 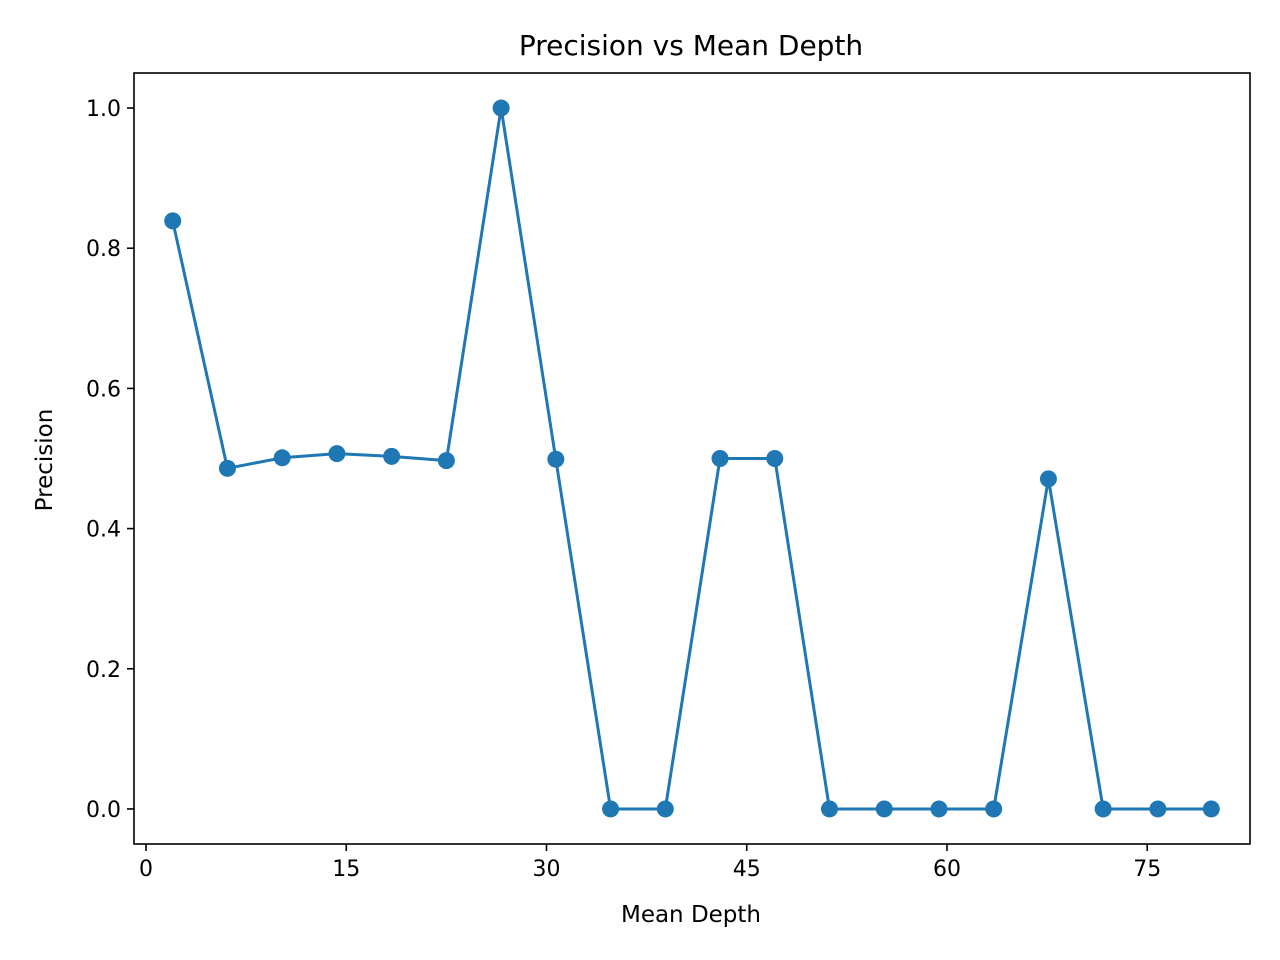 What do you see at coordinates (346, 869) in the screenshot?
I see `x-tick-label: 15` at bounding box center [346, 869].